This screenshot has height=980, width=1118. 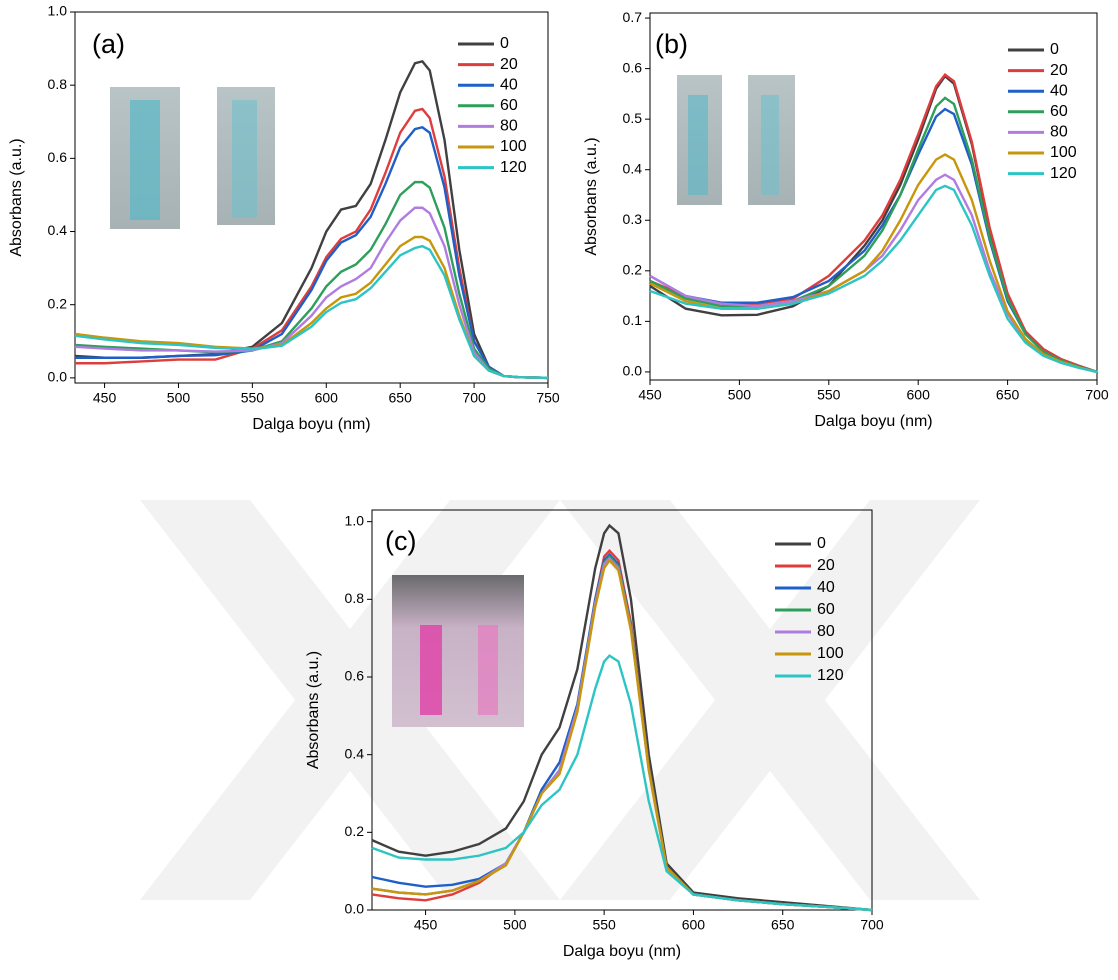 I want to click on chart-title: (a), so click(x=108, y=44).